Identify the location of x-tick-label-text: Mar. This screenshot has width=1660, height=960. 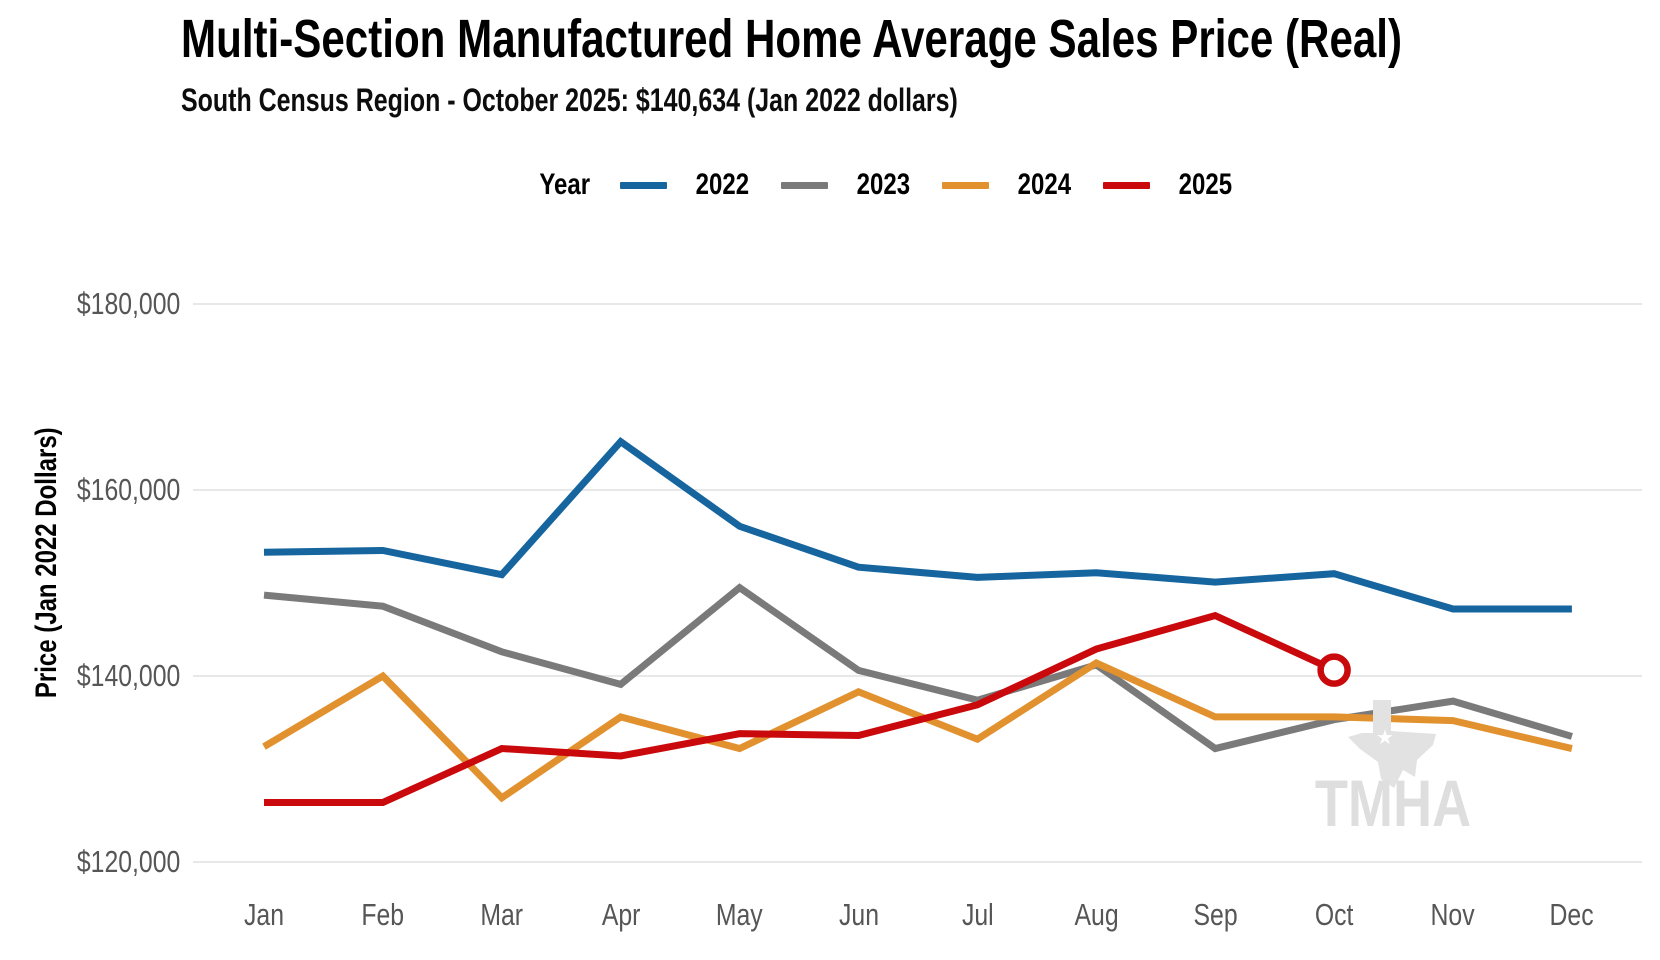
(502, 914).